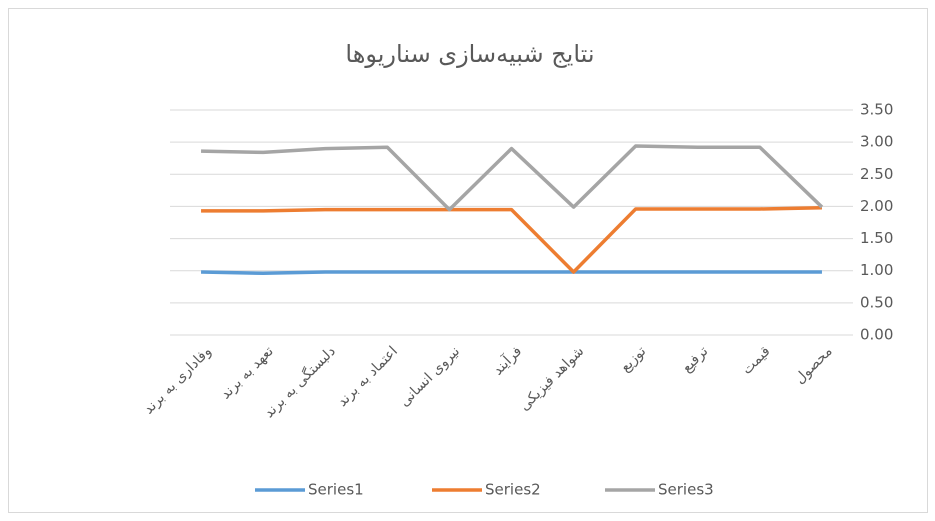  What do you see at coordinates (876, 174) in the screenshot?
I see `y-tick-label: 2.50` at bounding box center [876, 174].